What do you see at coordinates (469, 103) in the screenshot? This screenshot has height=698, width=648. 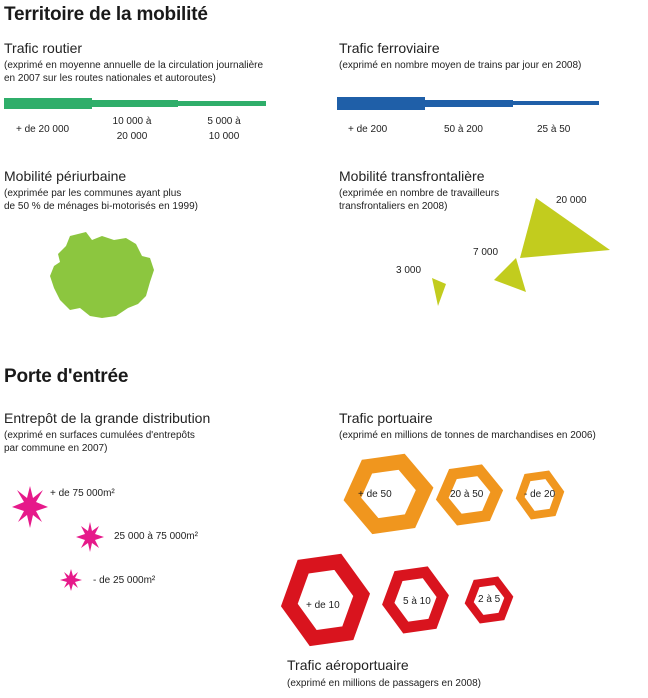 I see `rail-bar-medium` at bounding box center [469, 103].